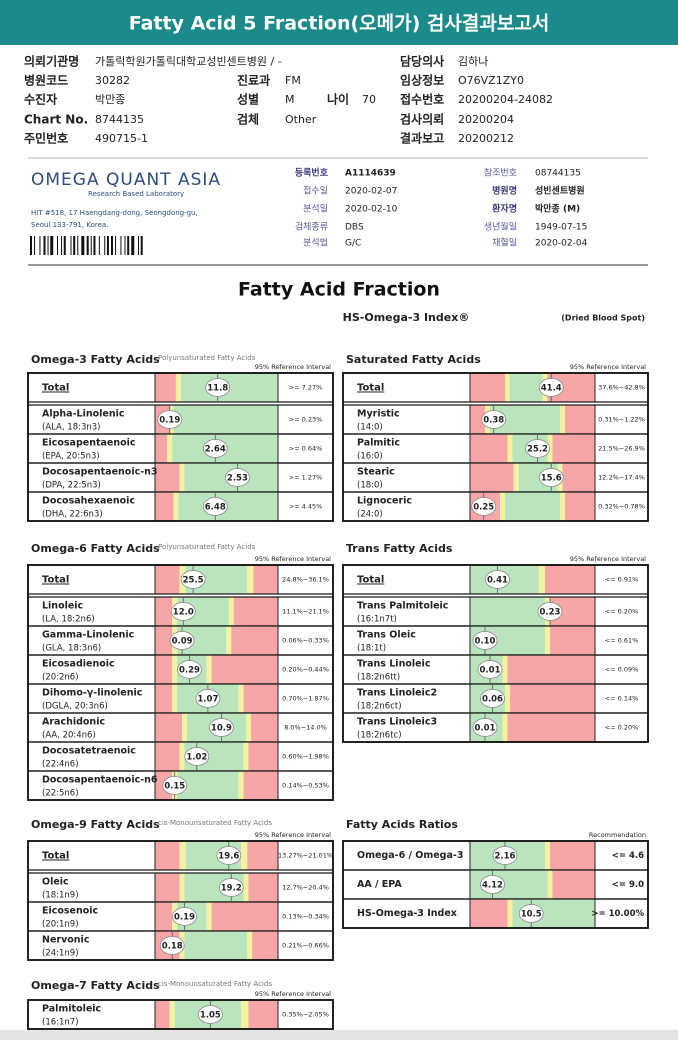  I want to click on reference-value: 12.2%~17.4%, so click(621, 478).